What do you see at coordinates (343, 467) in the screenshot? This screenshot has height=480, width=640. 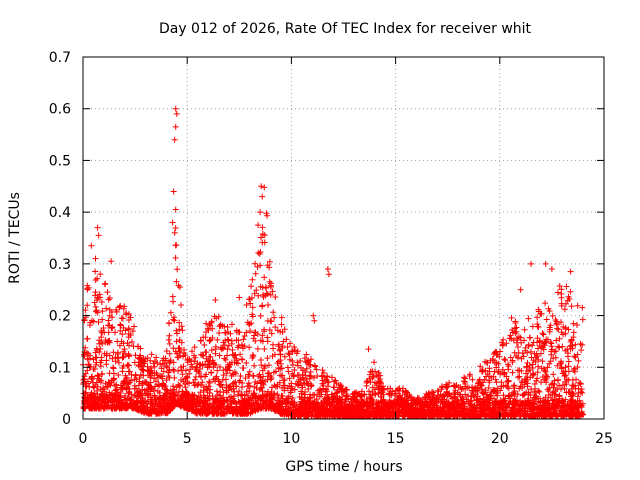 I see `x-axis-label: GPS time / hours` at bounding box center [343, 467].